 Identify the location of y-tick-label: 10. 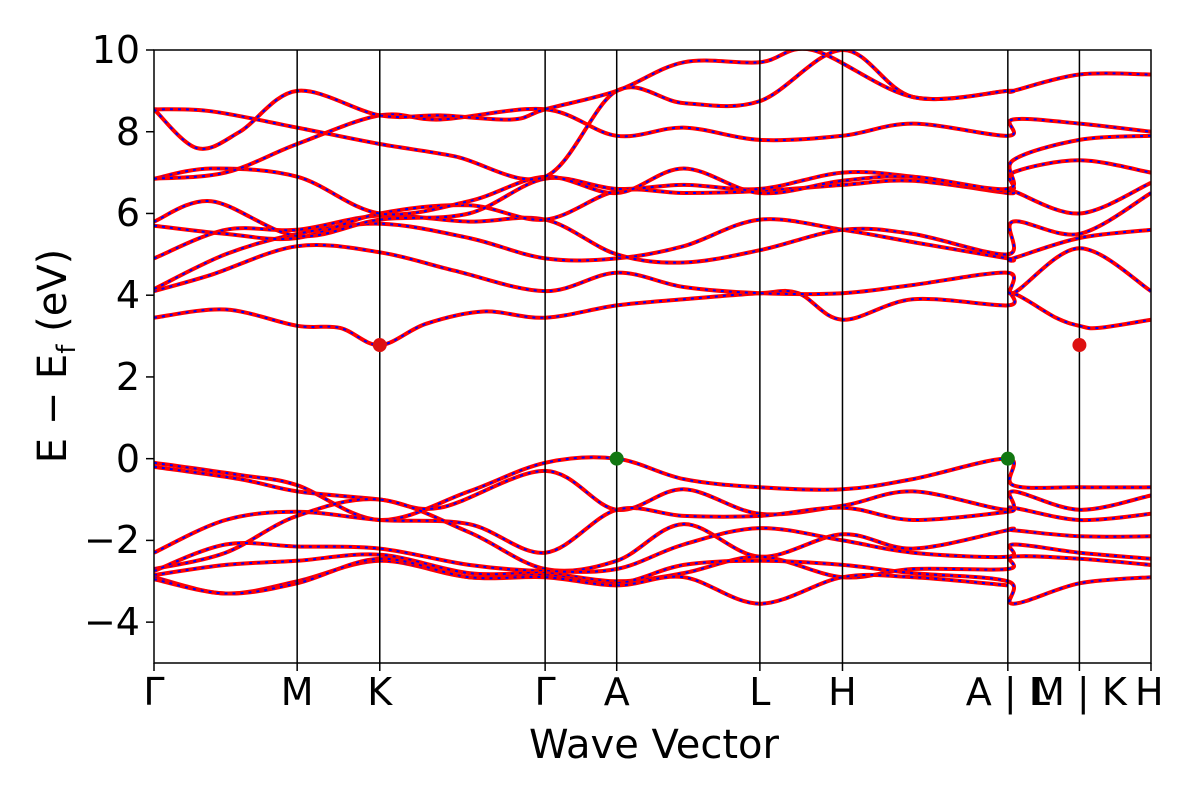
(115, 50).